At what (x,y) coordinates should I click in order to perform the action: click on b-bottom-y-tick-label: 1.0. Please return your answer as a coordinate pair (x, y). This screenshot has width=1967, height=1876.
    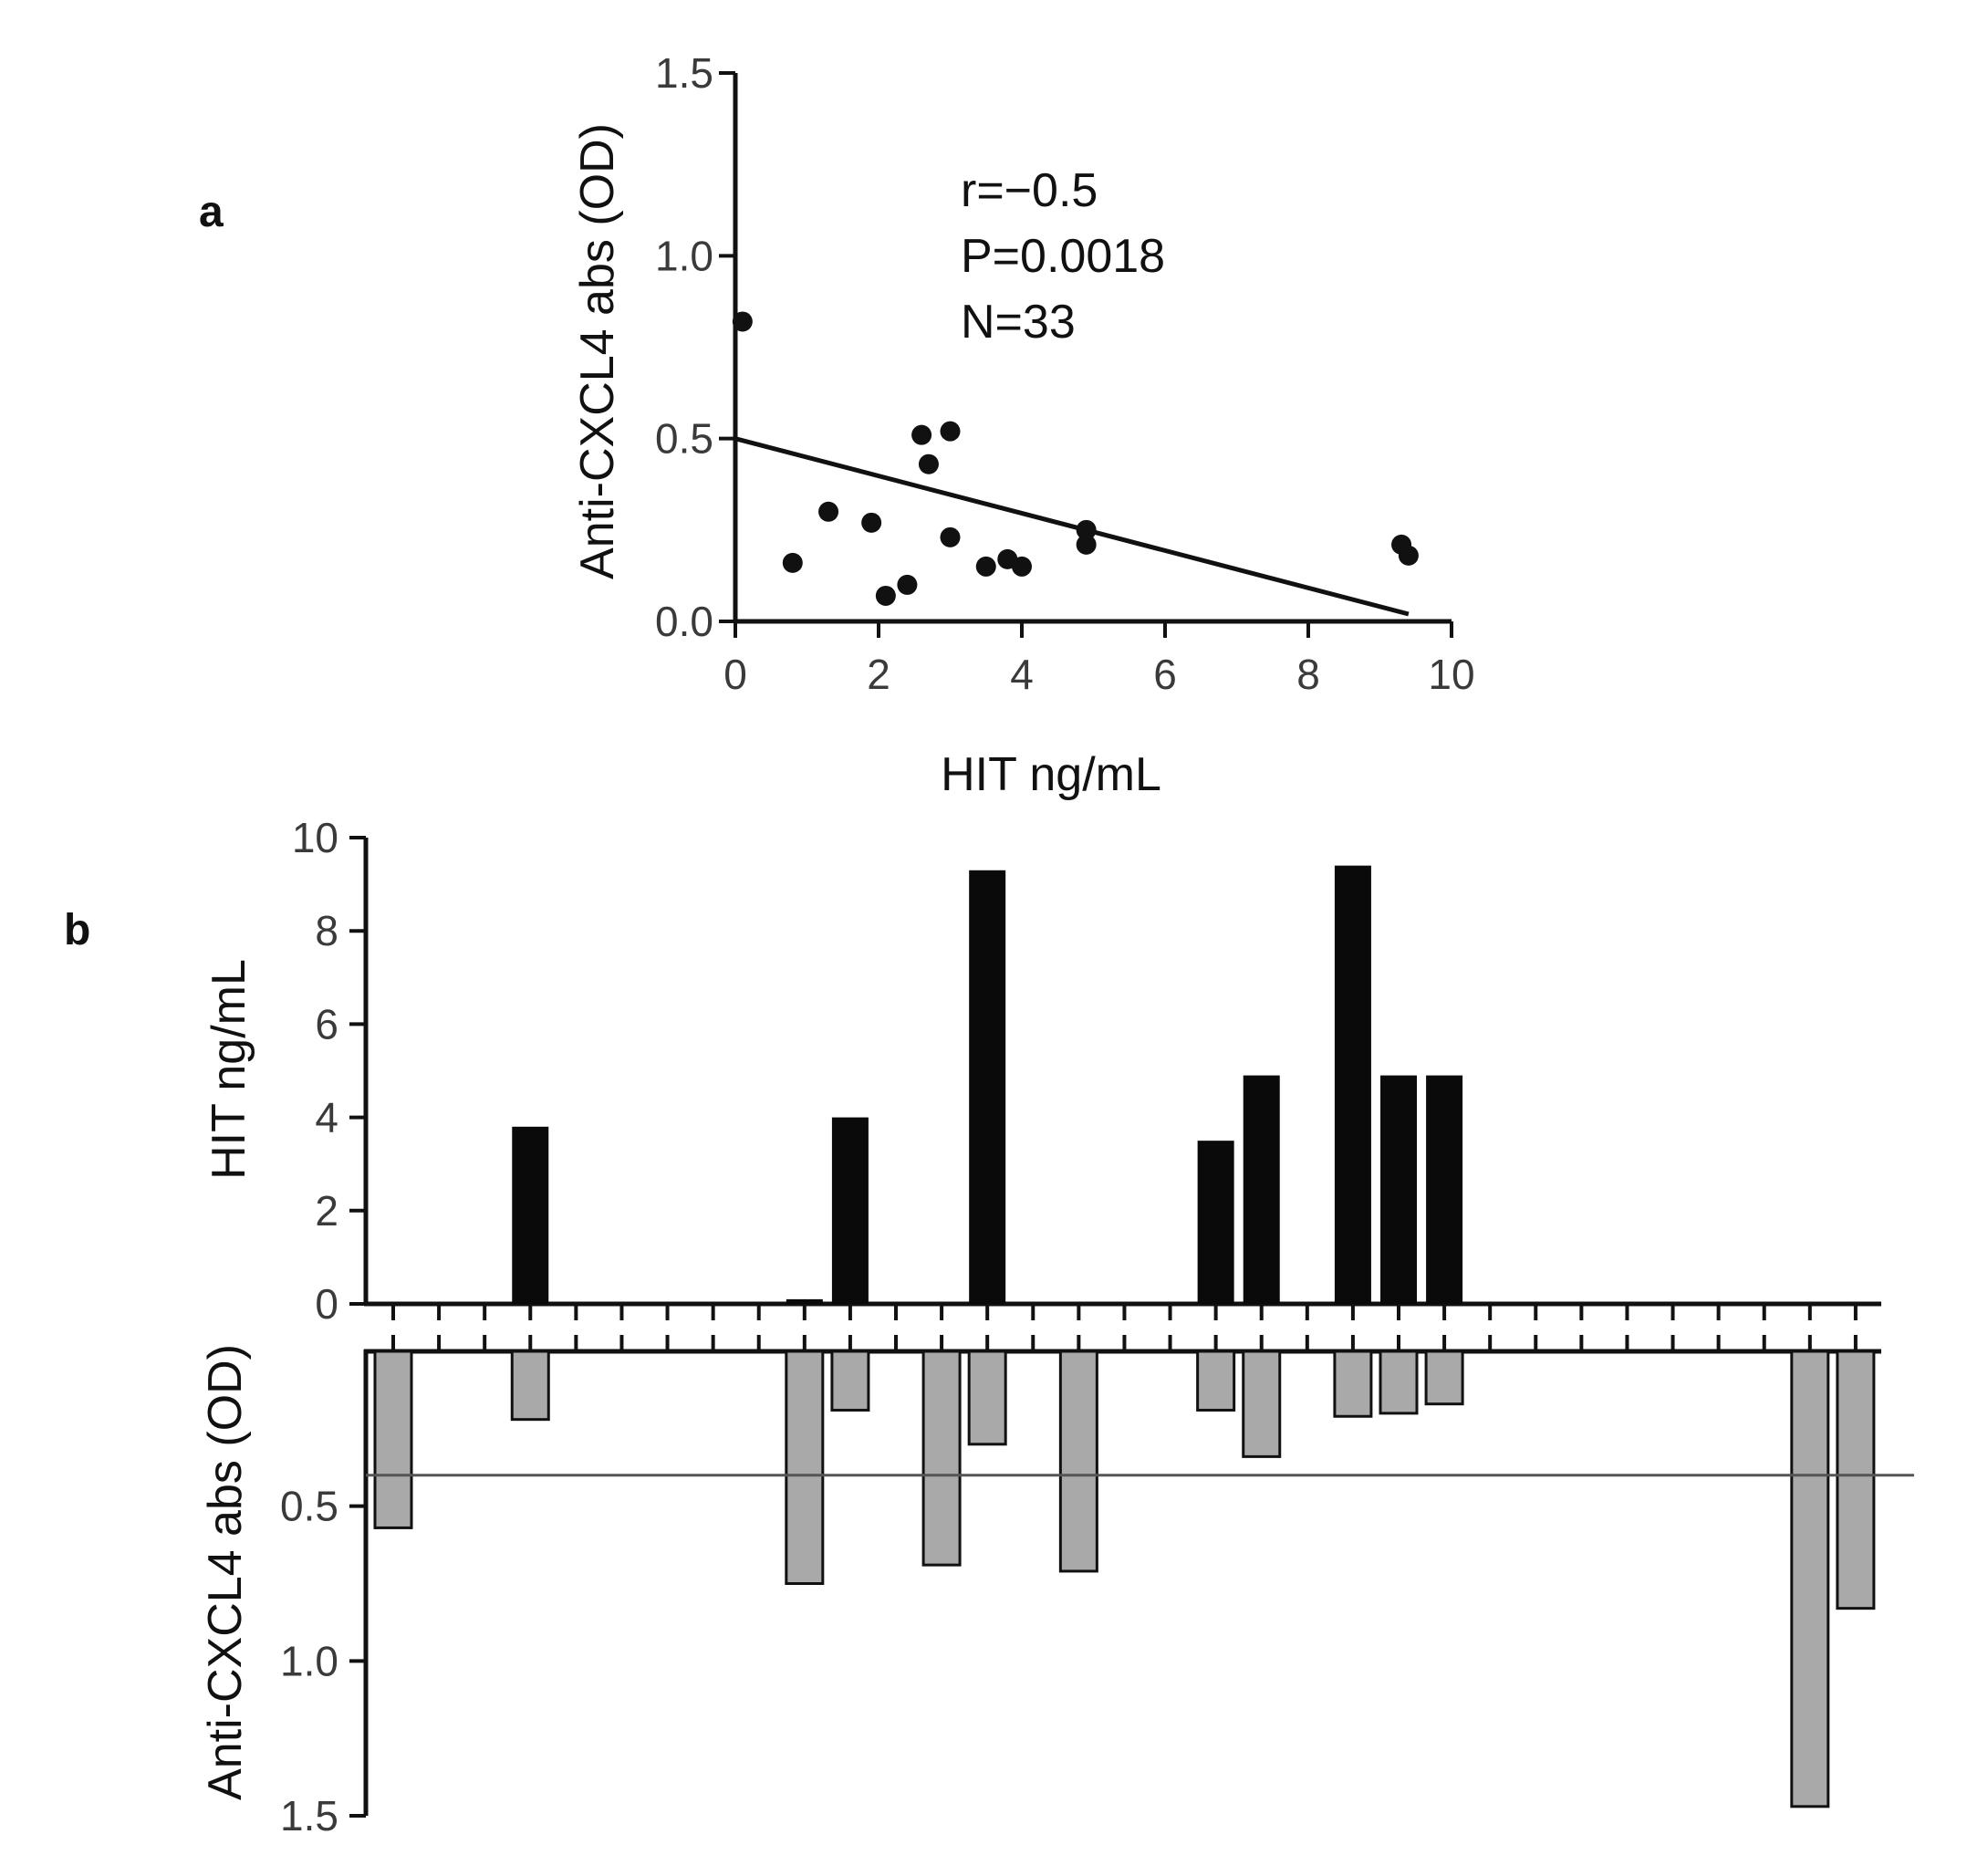
    Looking at the image, I should click on (309, 1661).